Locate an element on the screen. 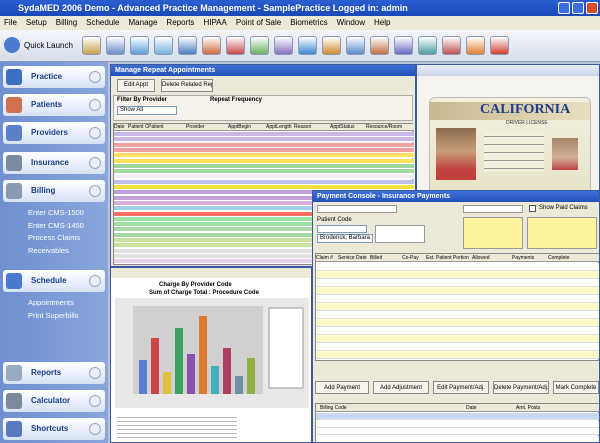 The height and width of the screenshot is (443, 600). sidebar-section: Schedule is located at coordinates (54, 281).